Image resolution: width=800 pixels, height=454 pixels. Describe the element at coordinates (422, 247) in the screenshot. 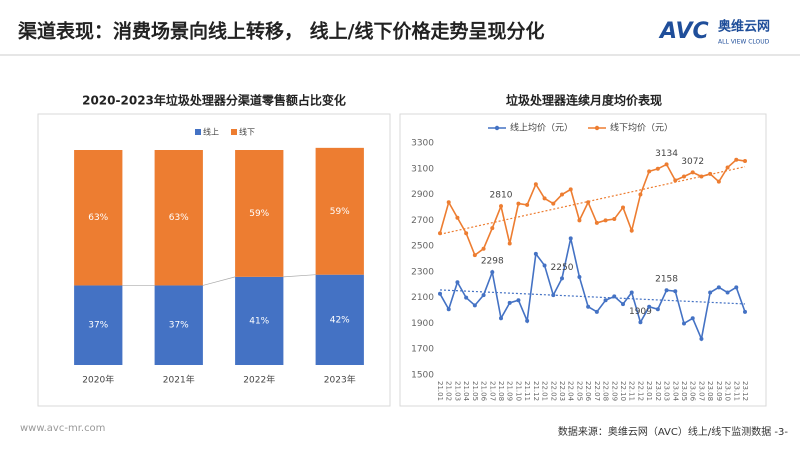

I see `y-tick-label: 2500` at that location.